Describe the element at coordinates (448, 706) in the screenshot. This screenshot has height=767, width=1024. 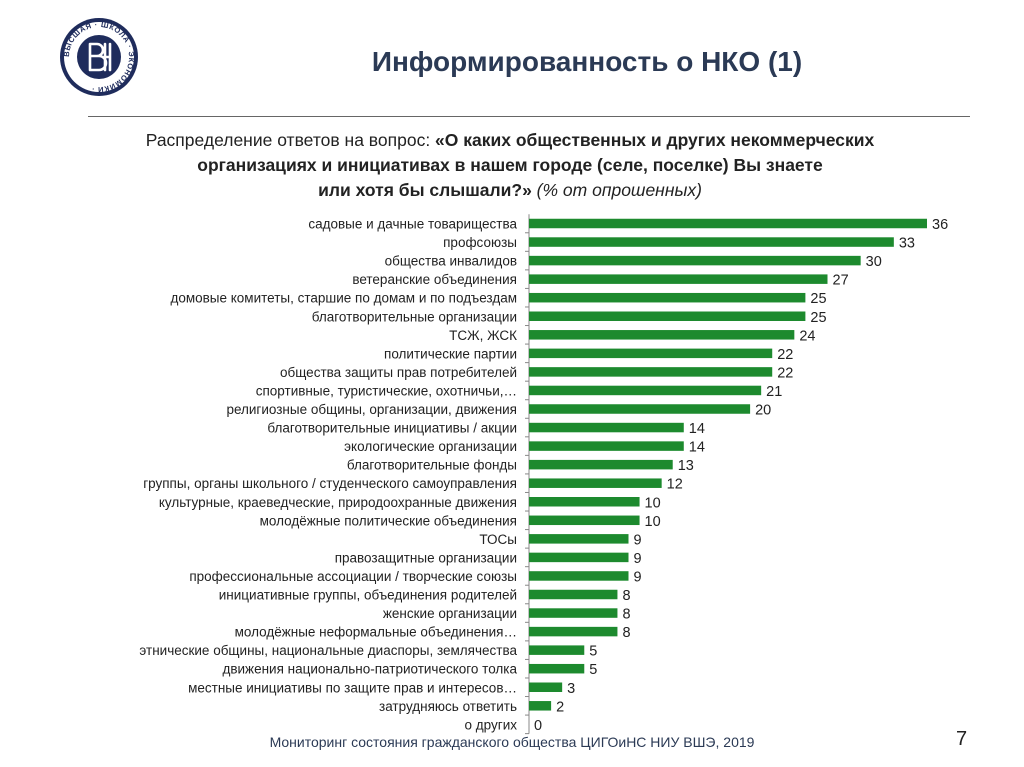
I see `category-label: затрудняюсь ответить` at that location.